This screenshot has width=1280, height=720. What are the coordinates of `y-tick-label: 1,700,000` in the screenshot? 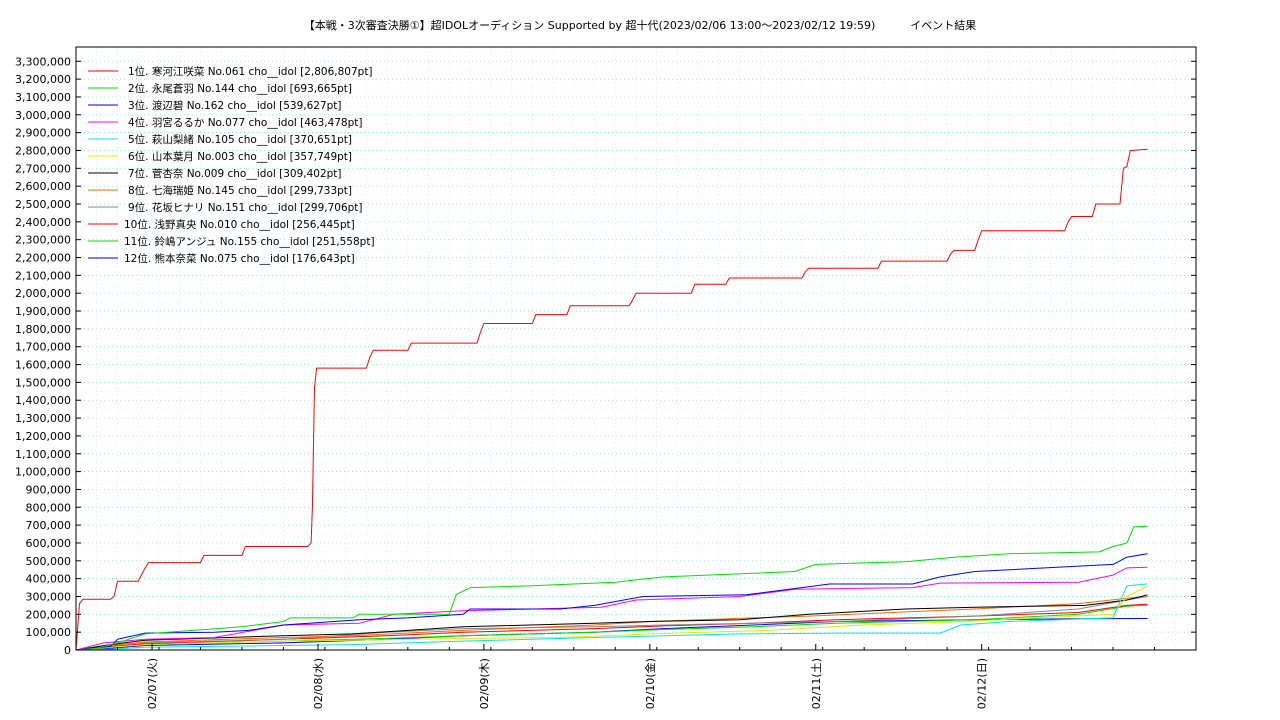 It's located at (43, 347).